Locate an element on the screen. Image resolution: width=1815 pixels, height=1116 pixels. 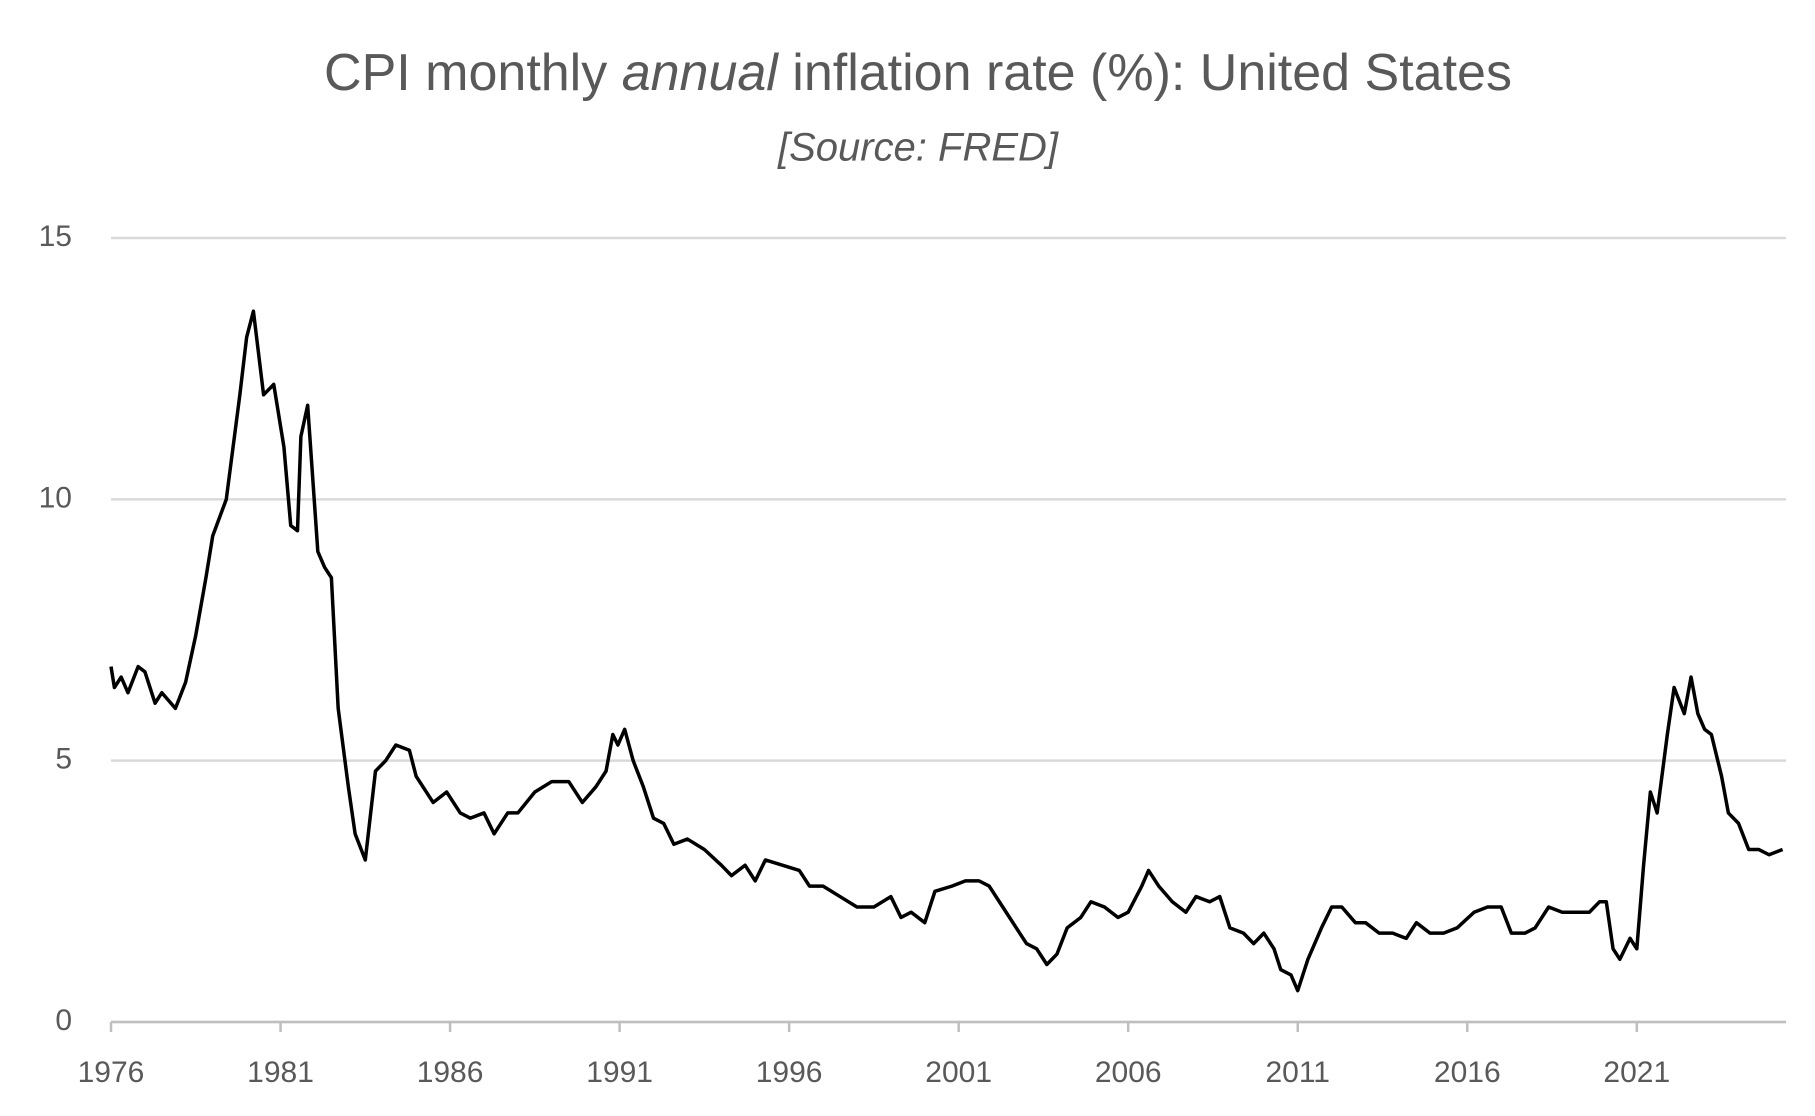
x-tick-label: 2001 is located at coordinates (958, 1072).